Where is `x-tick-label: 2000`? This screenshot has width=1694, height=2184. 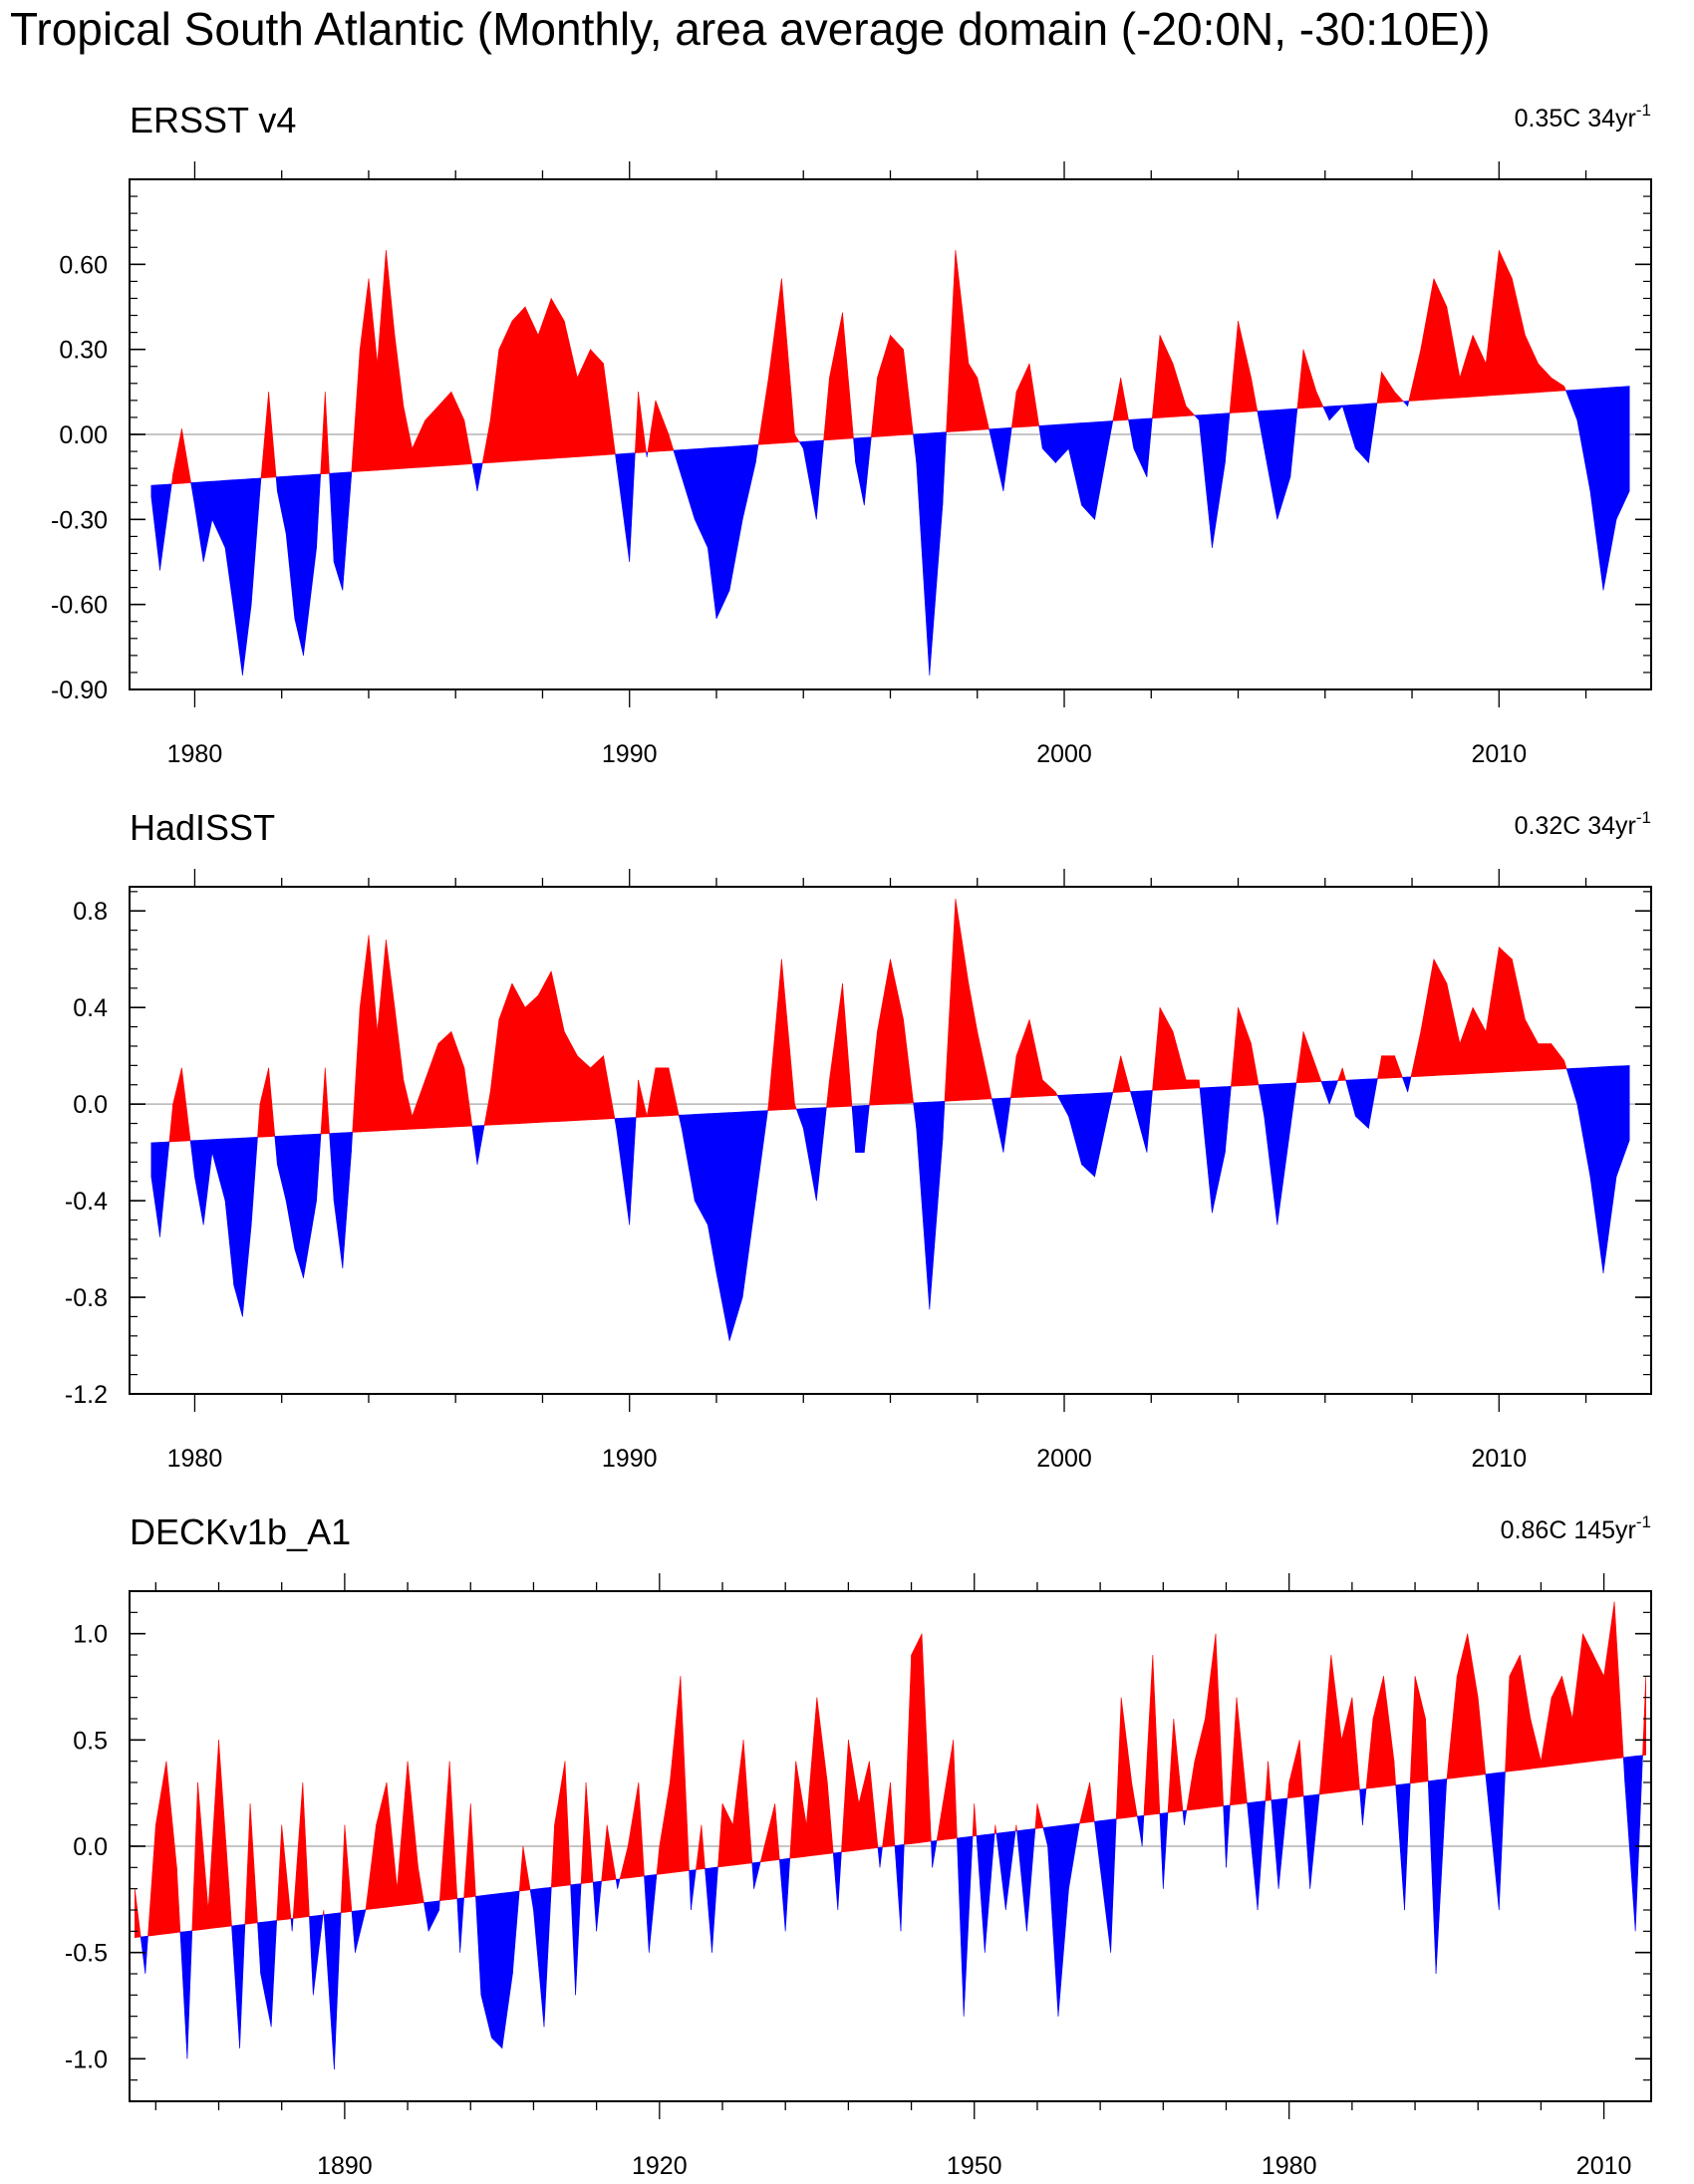
x-tick-label: 2000 is located at coordinates (1064, 754).